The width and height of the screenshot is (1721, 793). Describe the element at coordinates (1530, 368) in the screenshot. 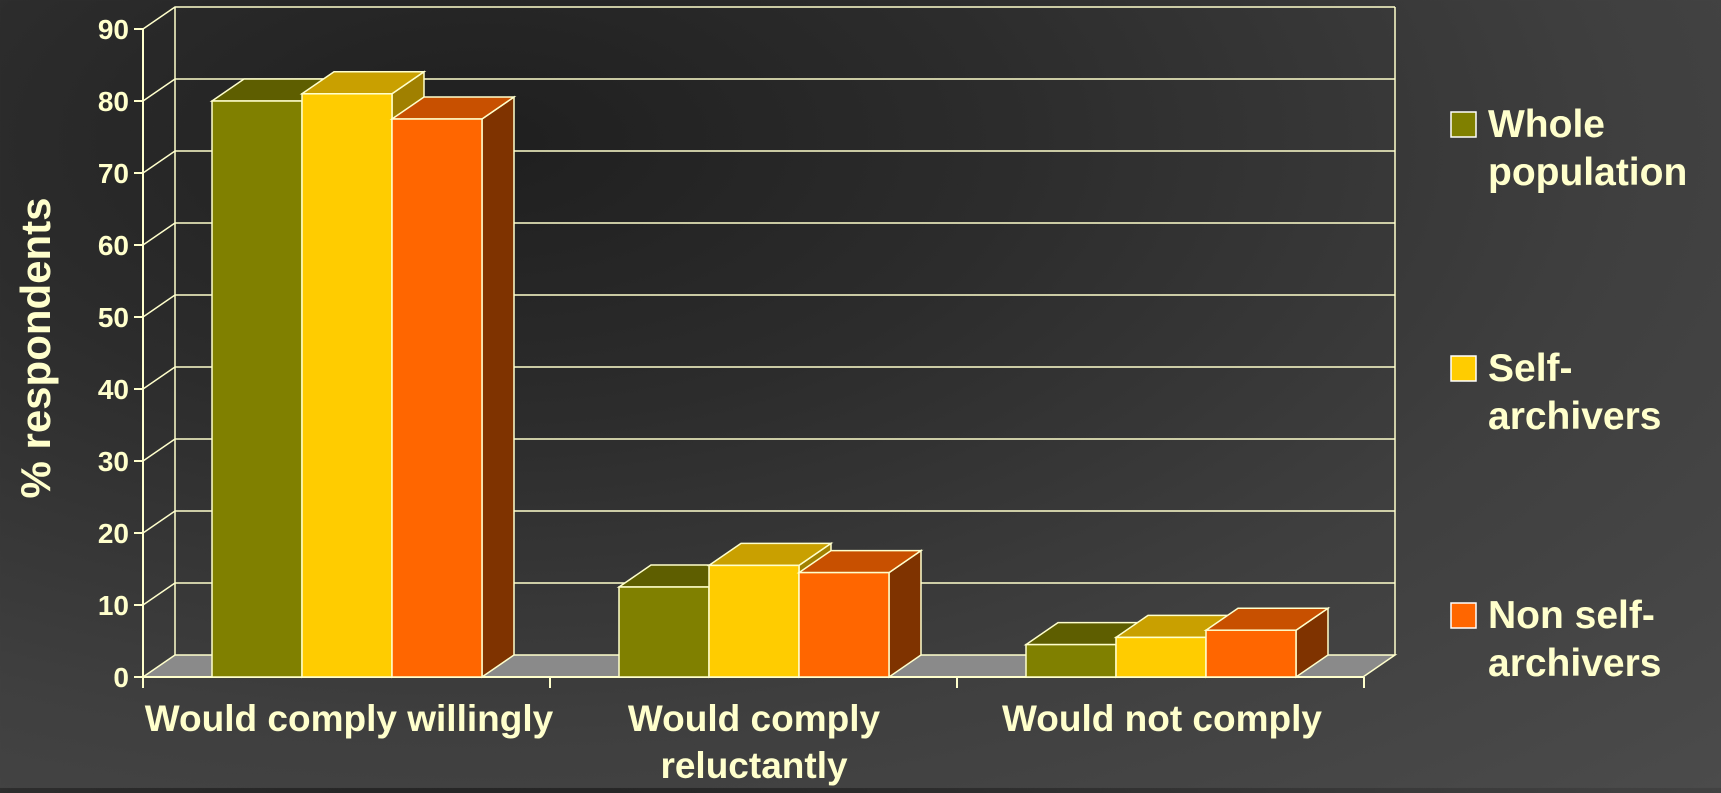

I see `legend-label-line: Self-` at that location.